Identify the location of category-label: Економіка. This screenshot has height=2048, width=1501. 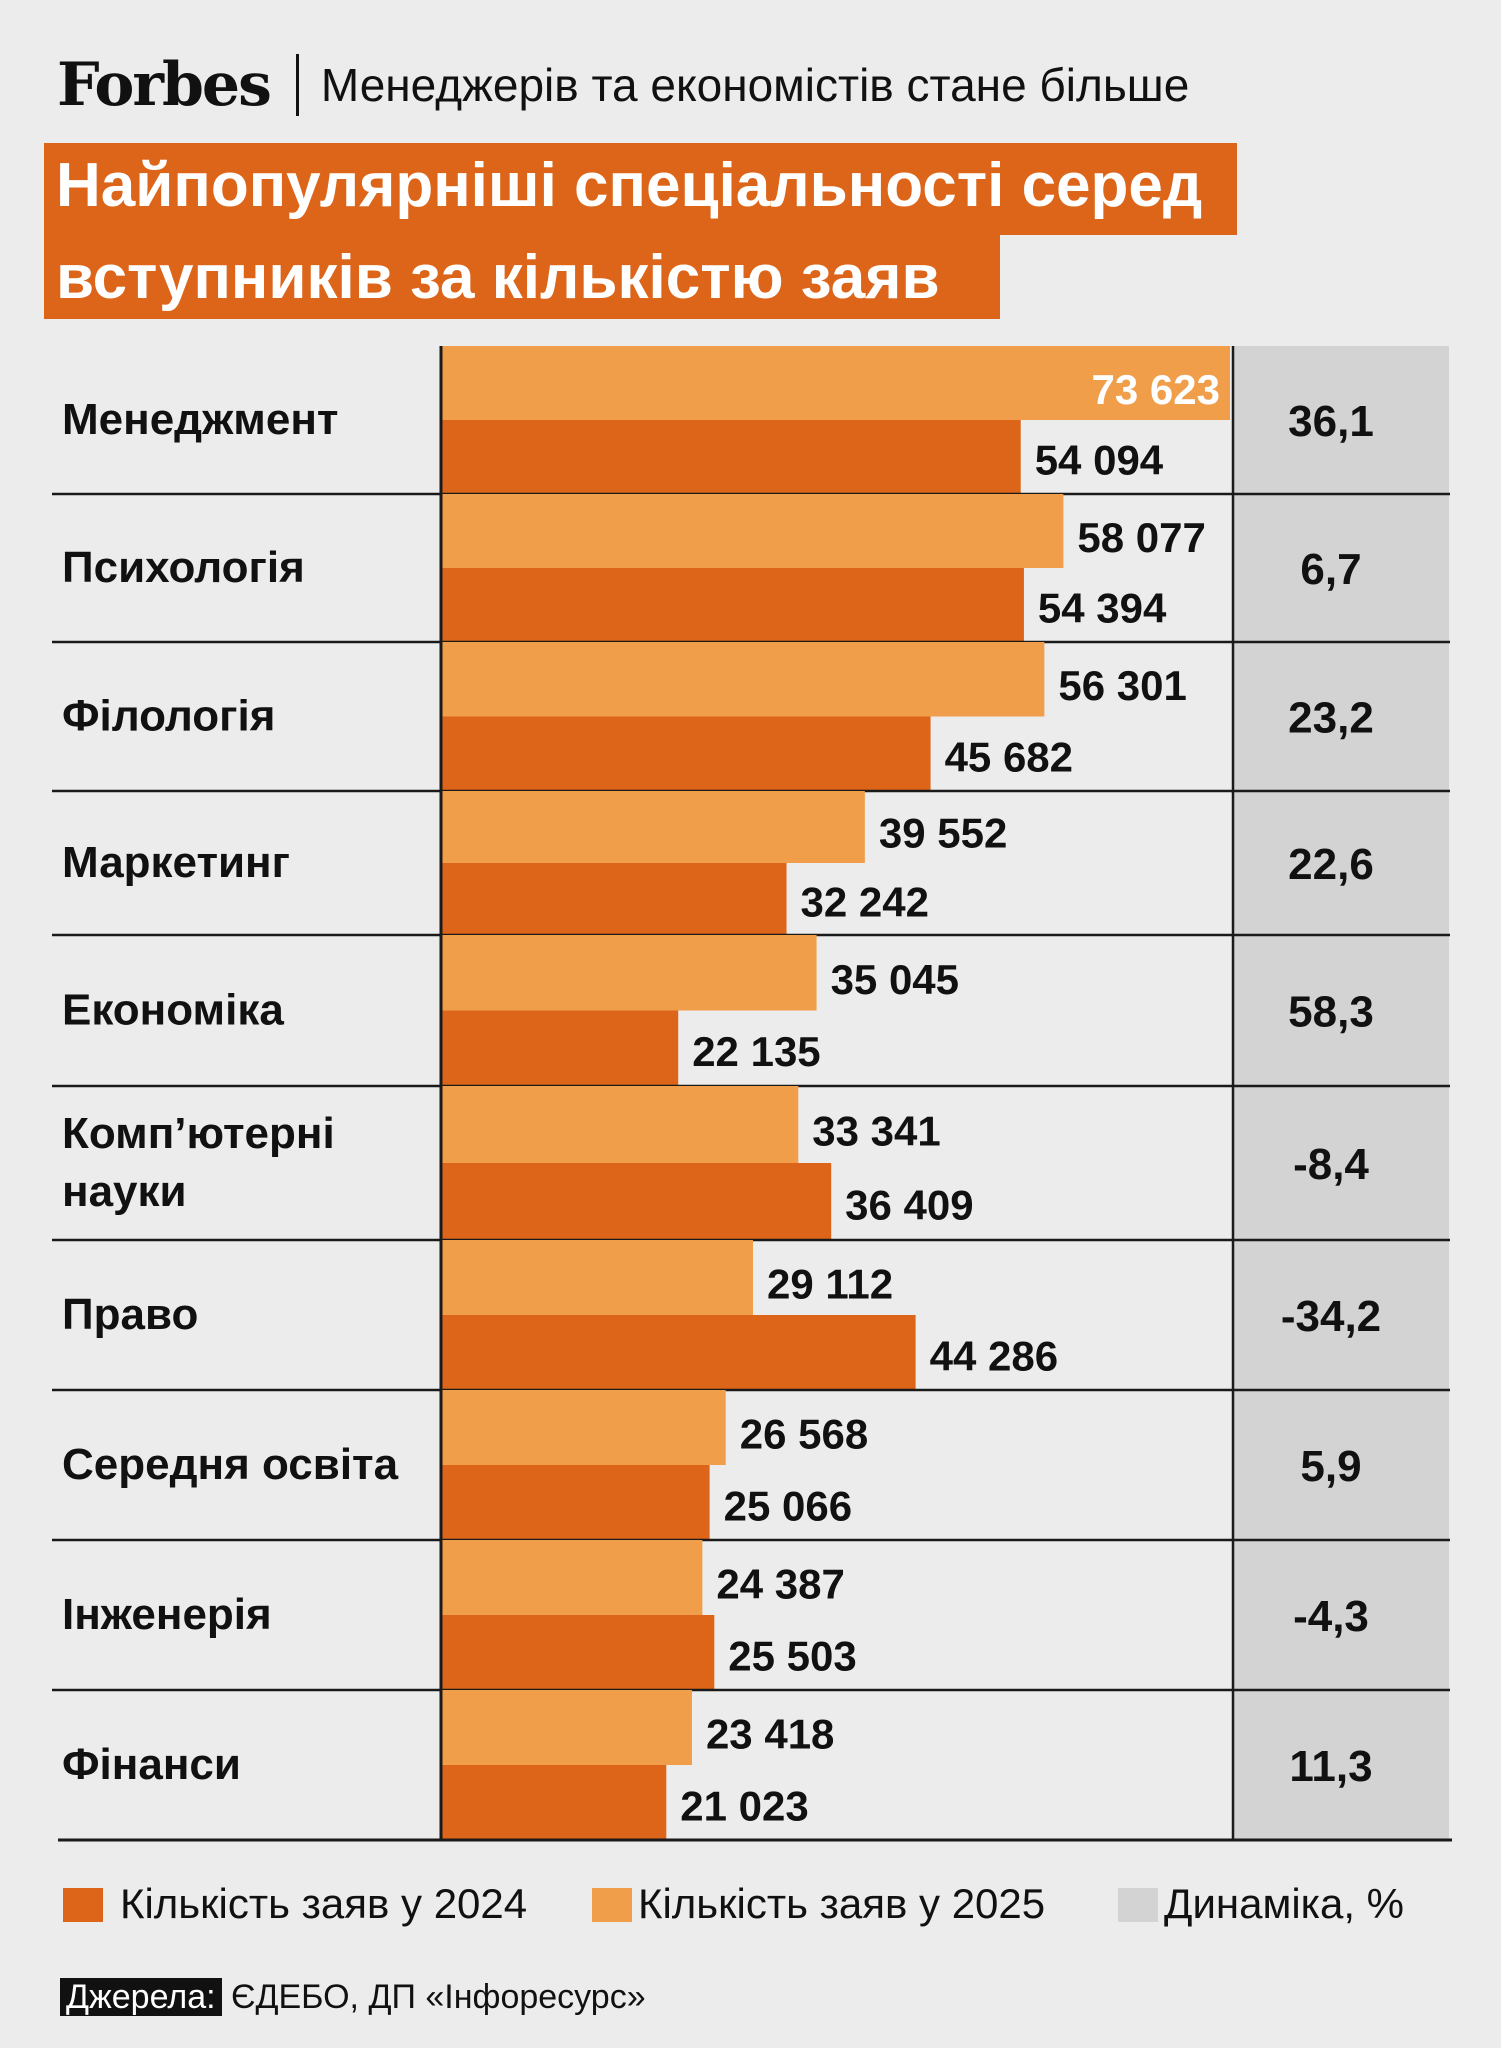
(173, 1010).